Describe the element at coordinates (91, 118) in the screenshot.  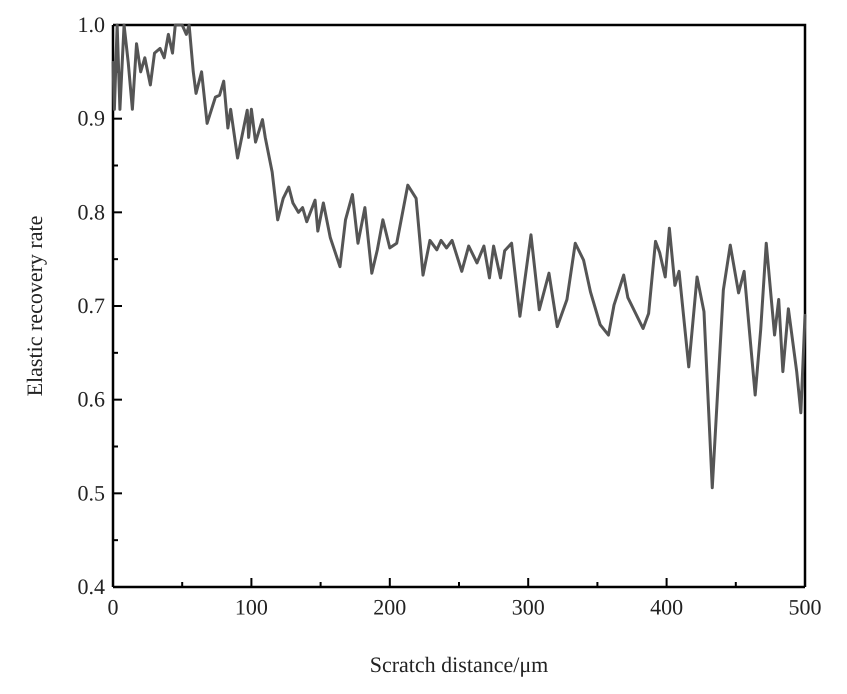
I see `y-tick-label: 0.9` at that location.